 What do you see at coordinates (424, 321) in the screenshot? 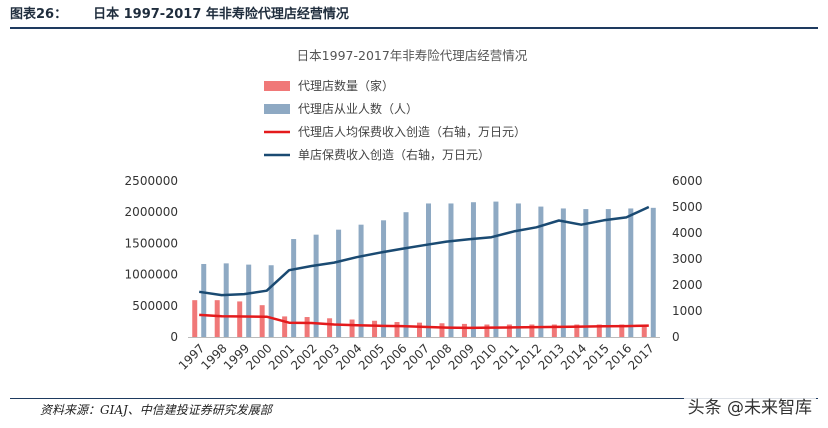
I see `line-premium-per-staff` at bounding box center [424, 321].